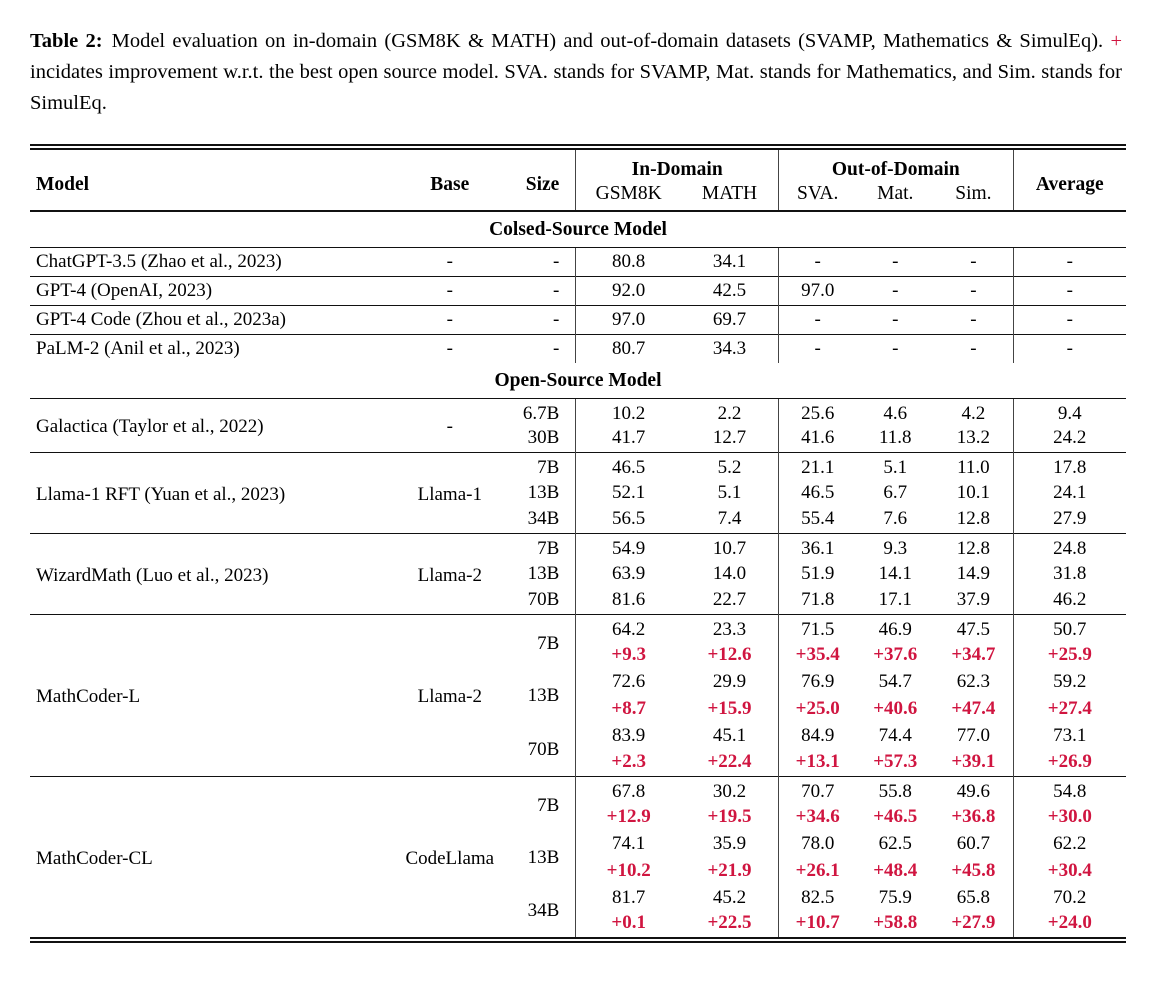 This screenshot has height=1004, width=1149. Describe the element at coordinates (450, 574) in the screenshot. I see `base-cell: Llama-2` at that location.